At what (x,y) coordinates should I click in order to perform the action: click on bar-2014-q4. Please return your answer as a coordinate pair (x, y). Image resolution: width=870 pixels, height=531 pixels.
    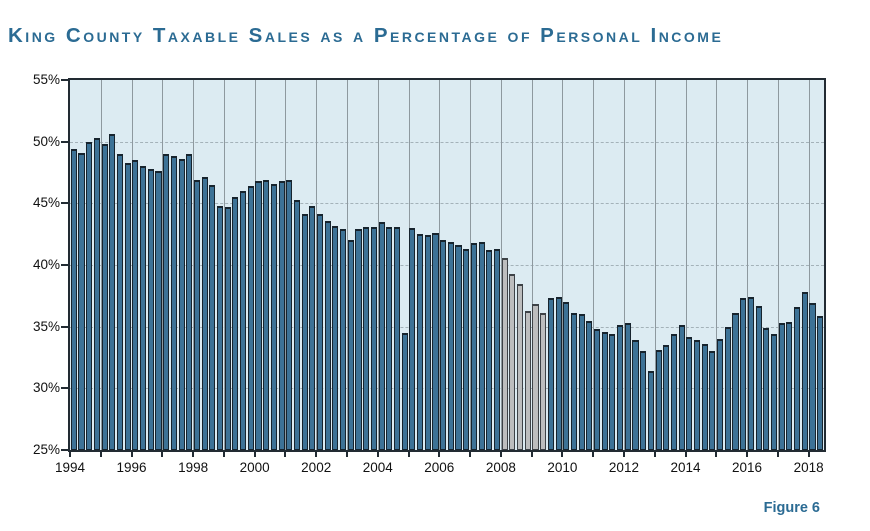
    Looking at the image, I should click on (712, 400).